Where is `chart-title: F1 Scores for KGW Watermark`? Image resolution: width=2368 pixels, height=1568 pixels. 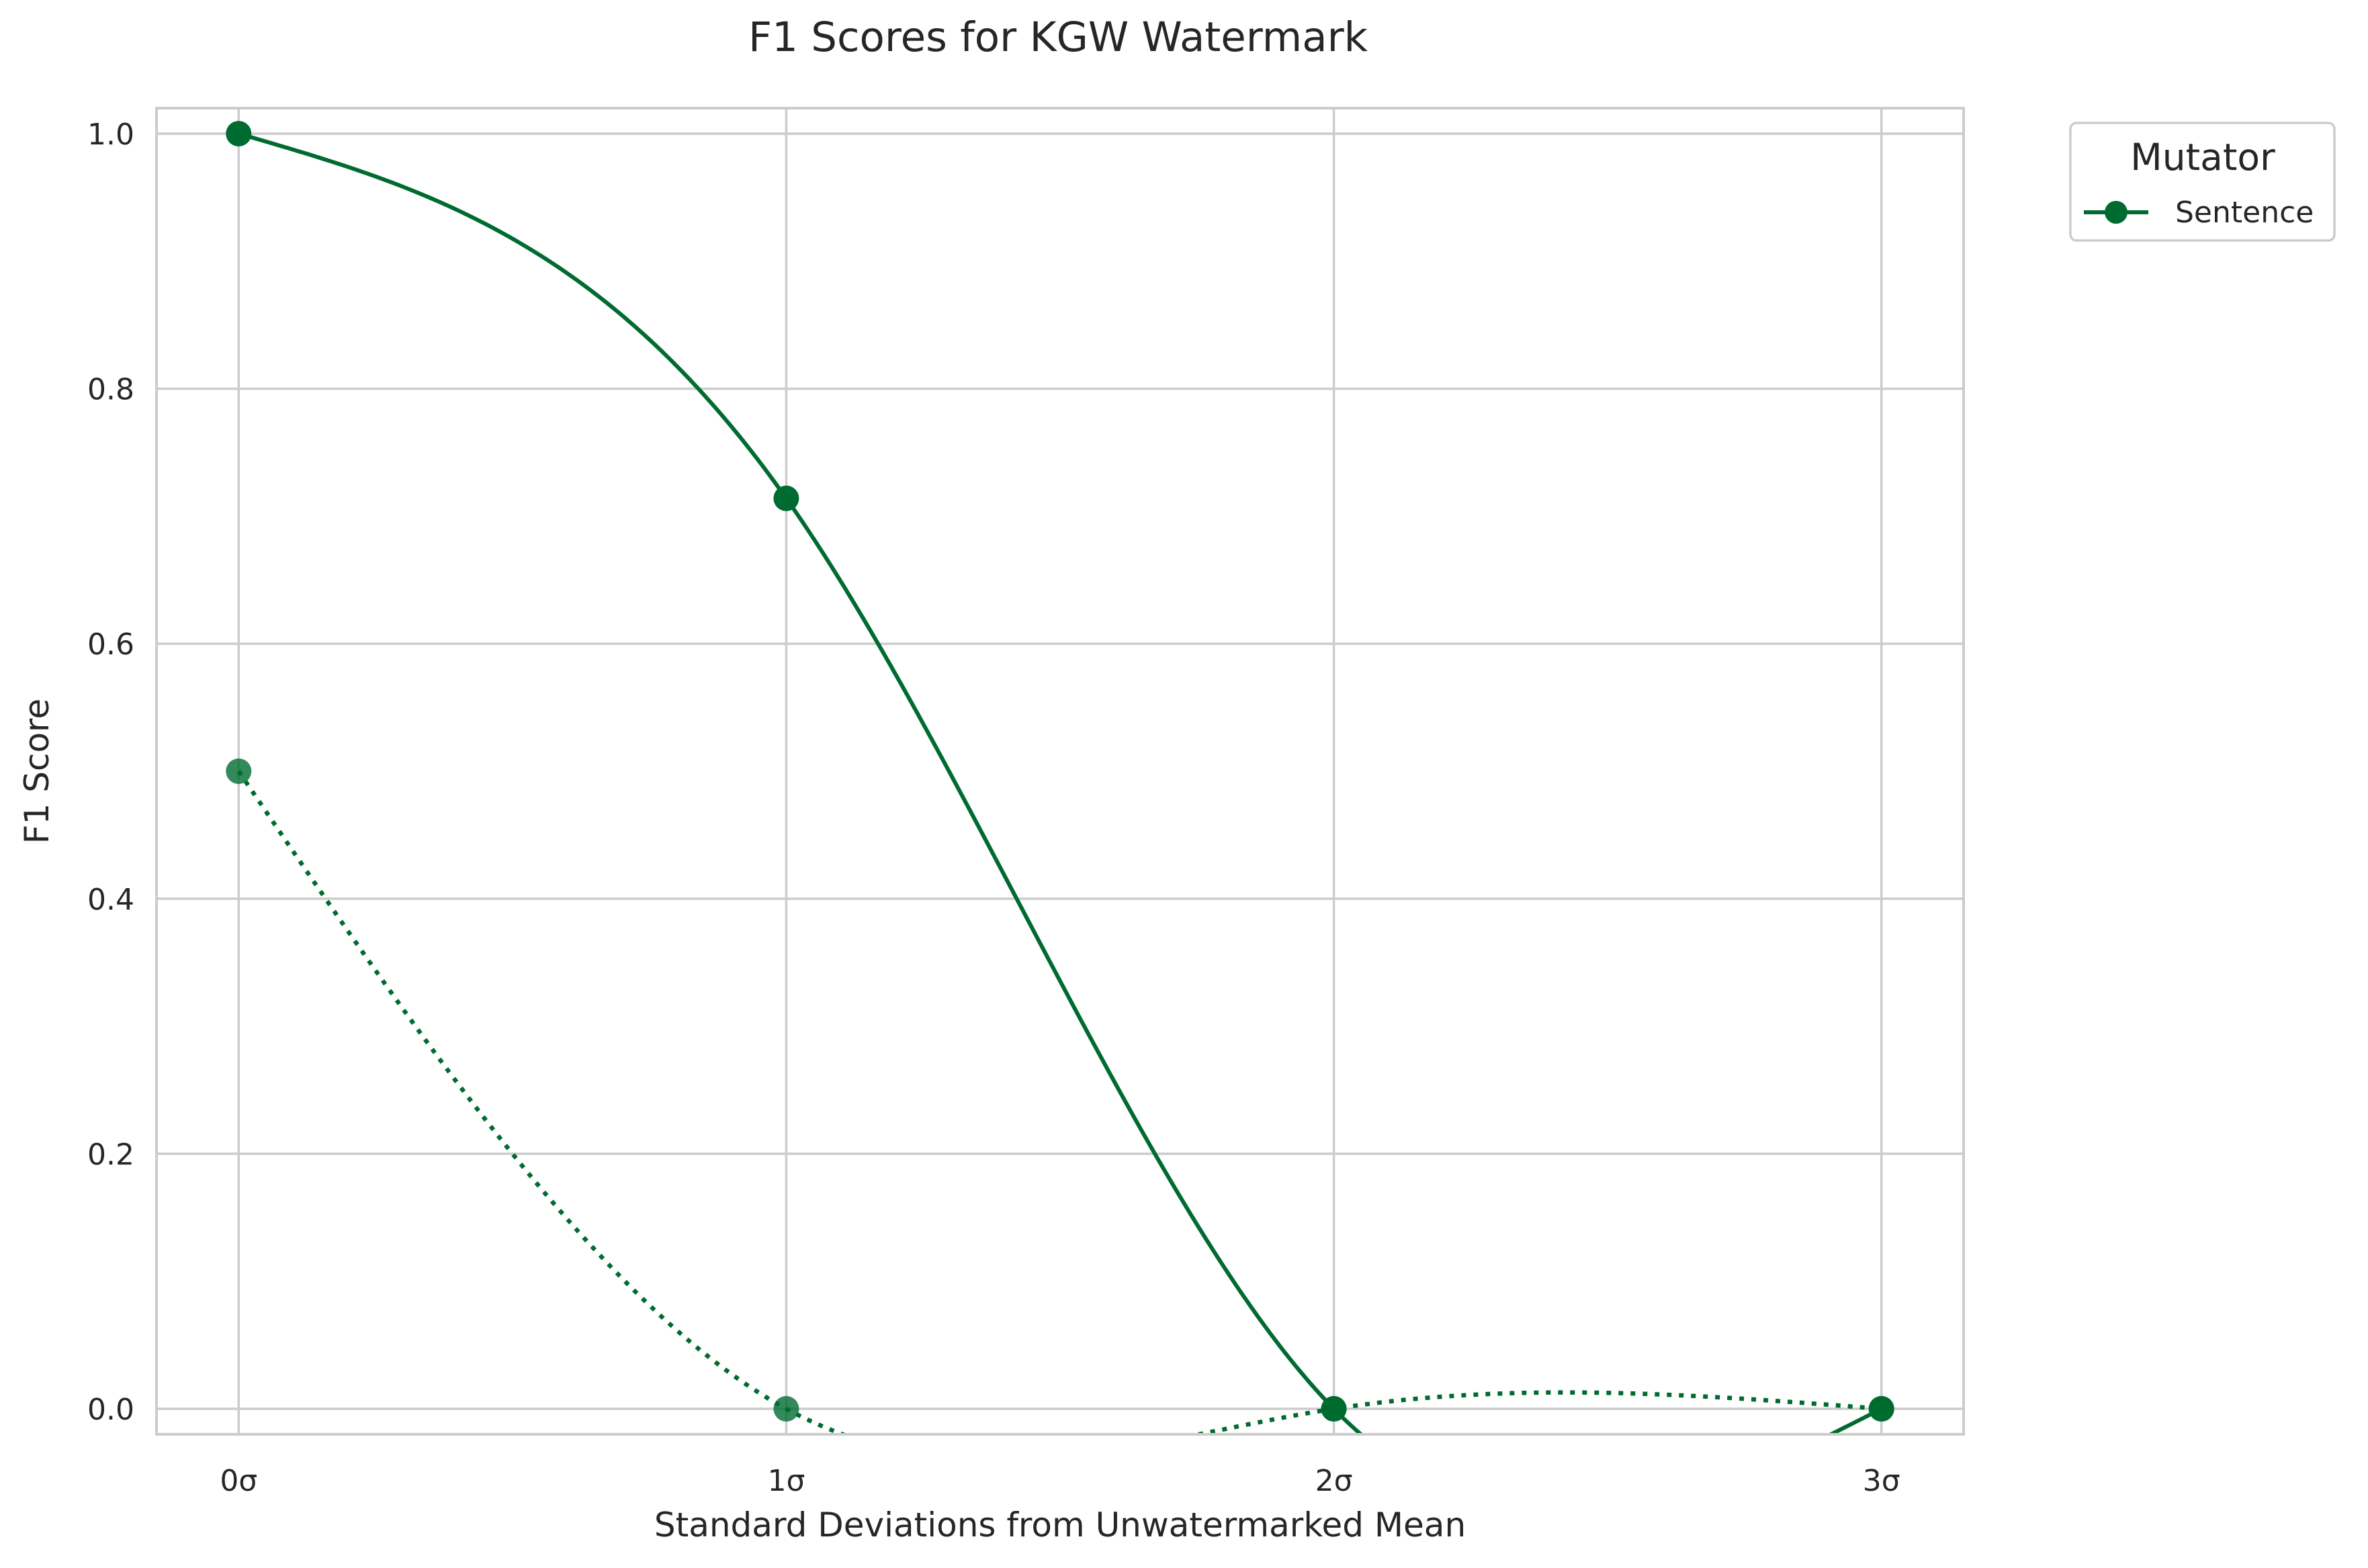 chart-title: F1 Scores for KGW Watermark is located at coordinates (1058, 37).